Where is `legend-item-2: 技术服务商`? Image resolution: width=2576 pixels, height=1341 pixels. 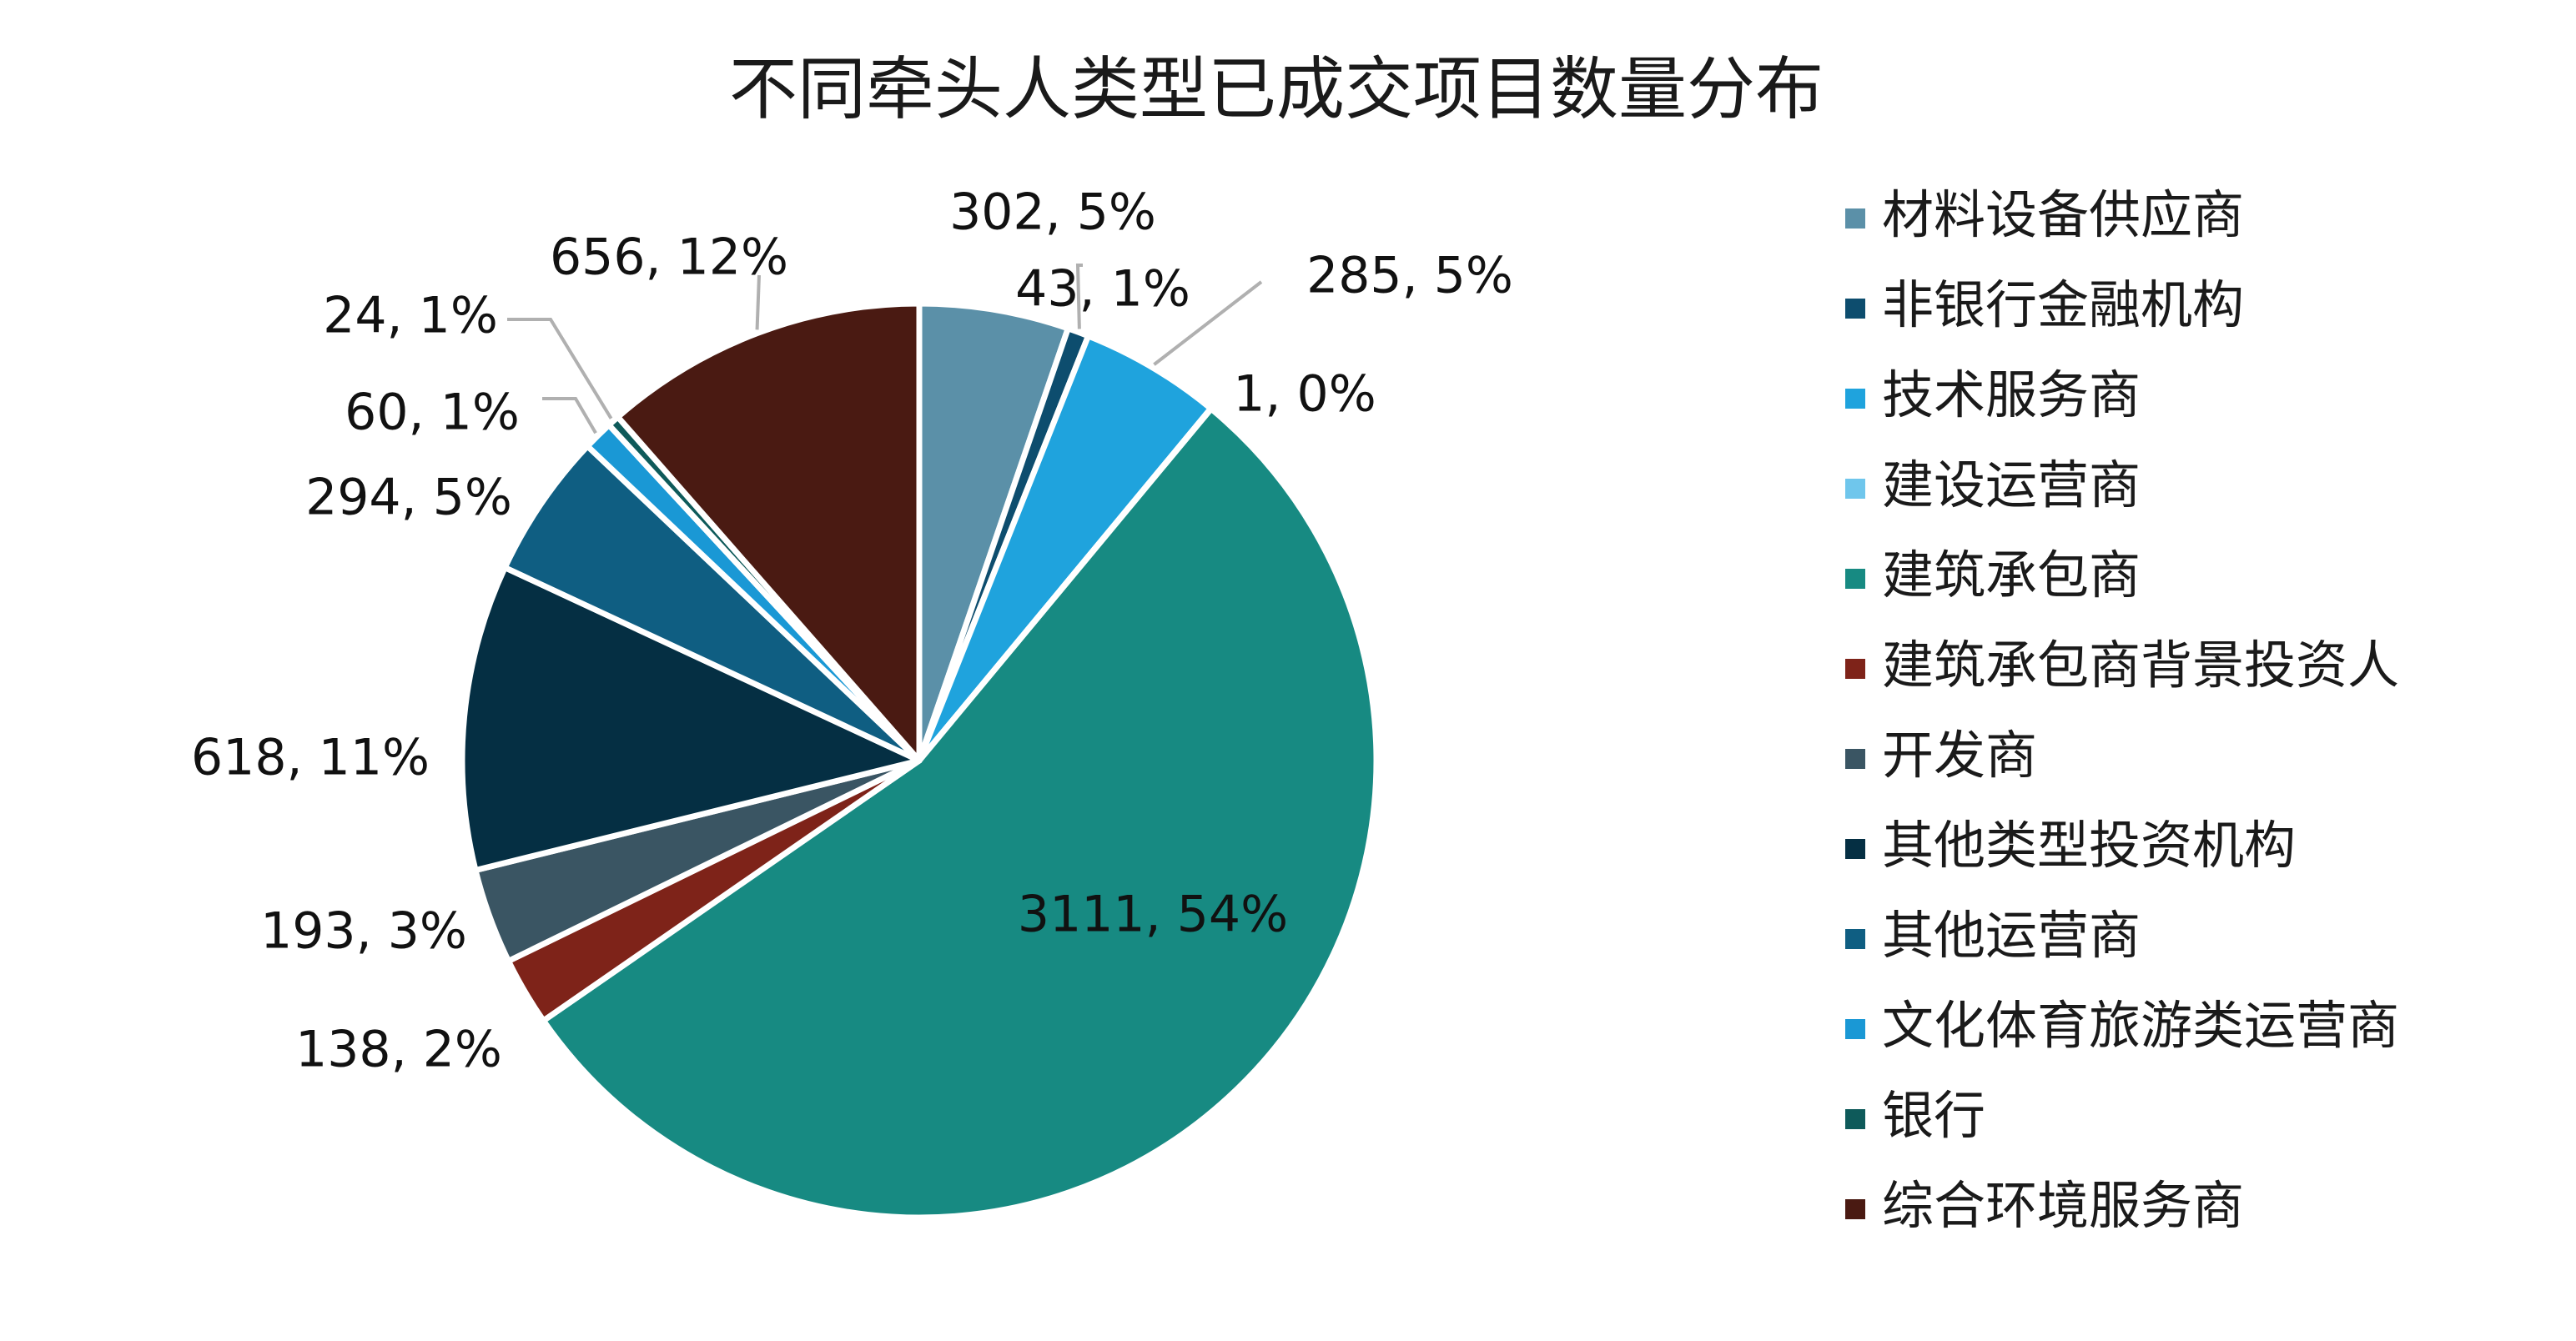 legend-item-2: 技术服务商 is located at coordinates (1993, 394).